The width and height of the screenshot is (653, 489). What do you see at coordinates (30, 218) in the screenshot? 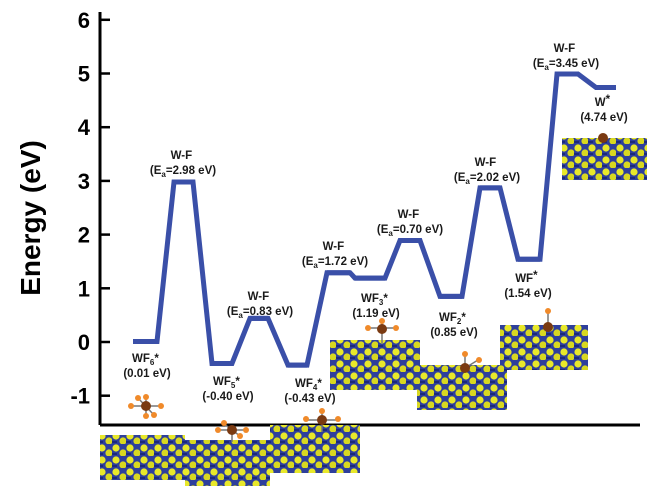
I see `y-axis-label: Energy (eV)` at bounding box center [30, 218].